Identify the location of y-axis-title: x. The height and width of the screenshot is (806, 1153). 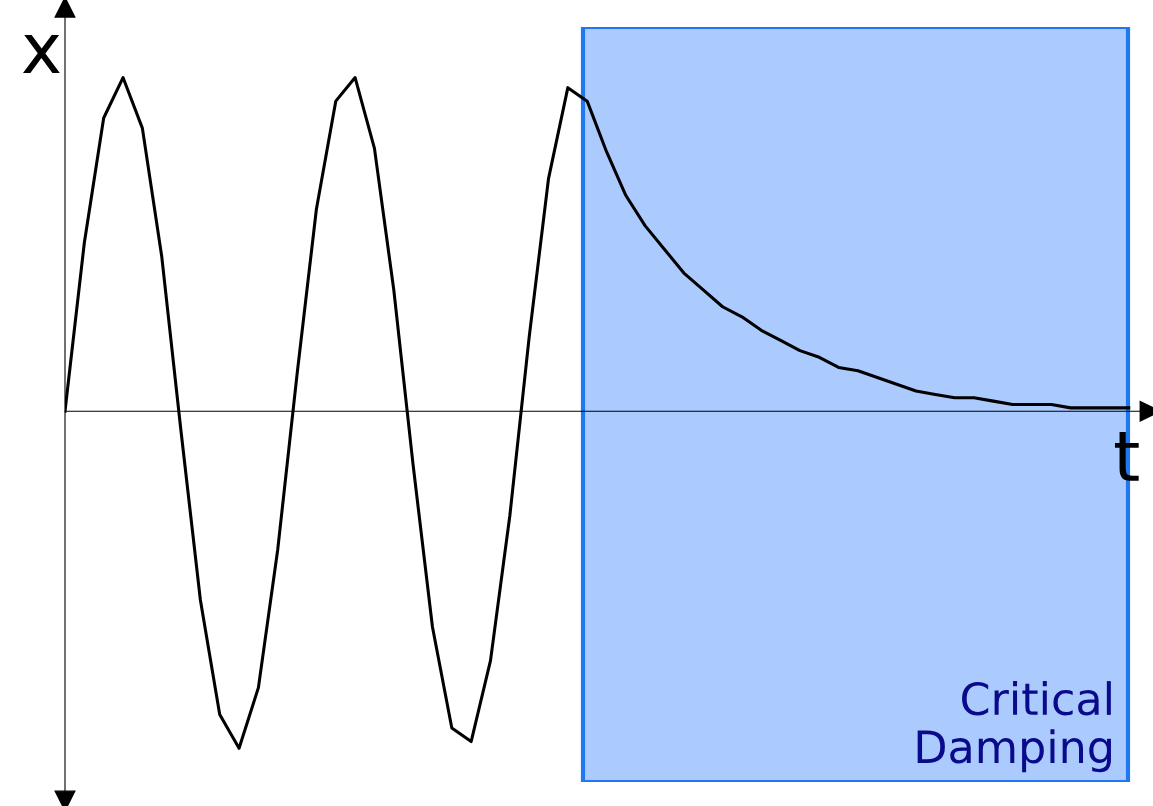
(41, 54).